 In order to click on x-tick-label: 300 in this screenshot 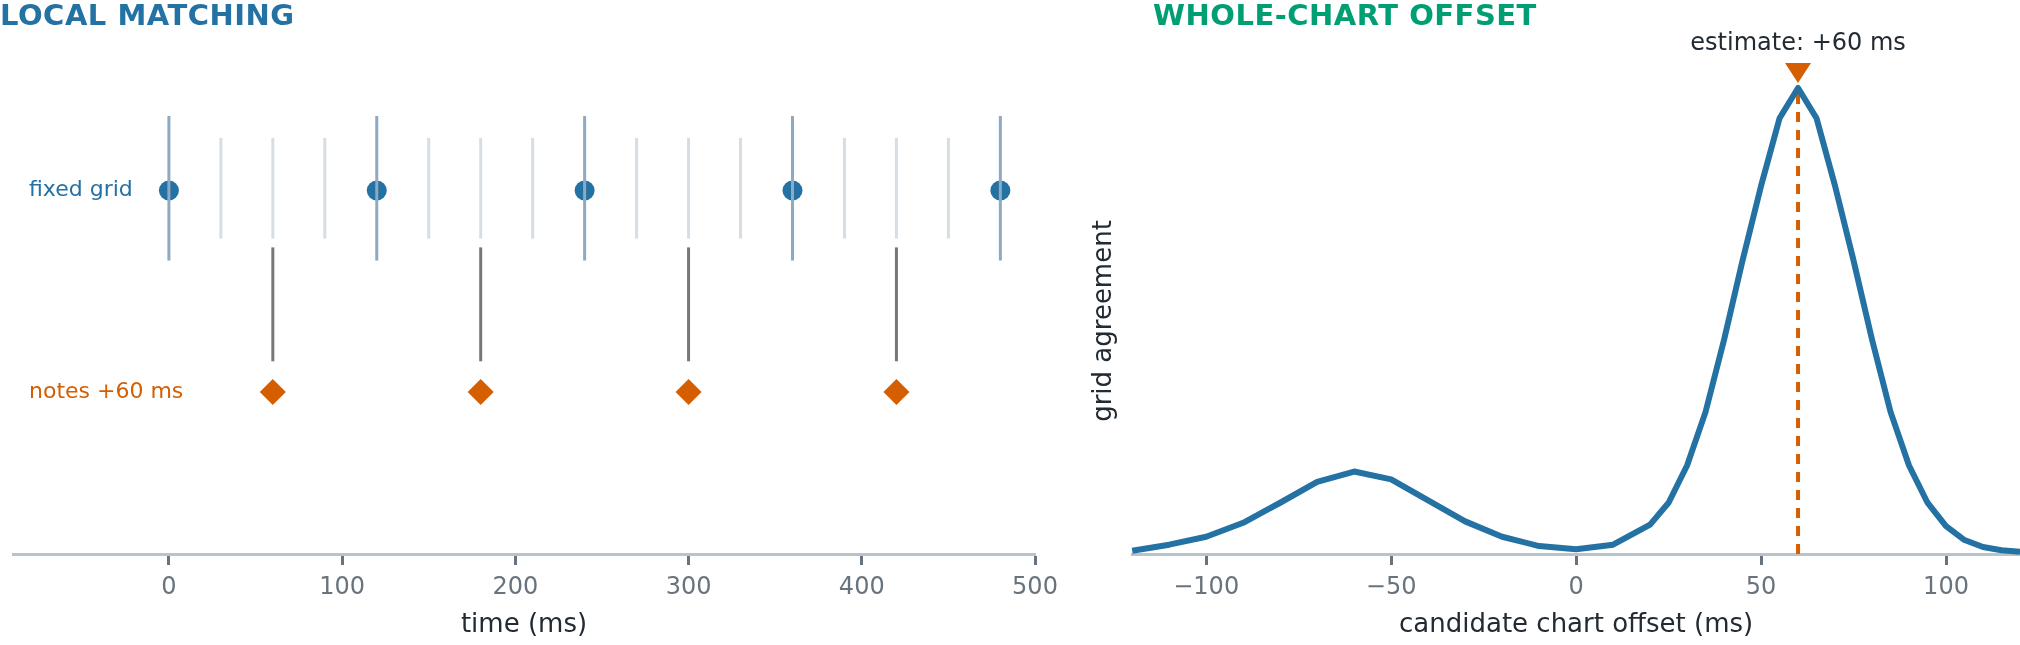, I will do `click(688, 585)`.